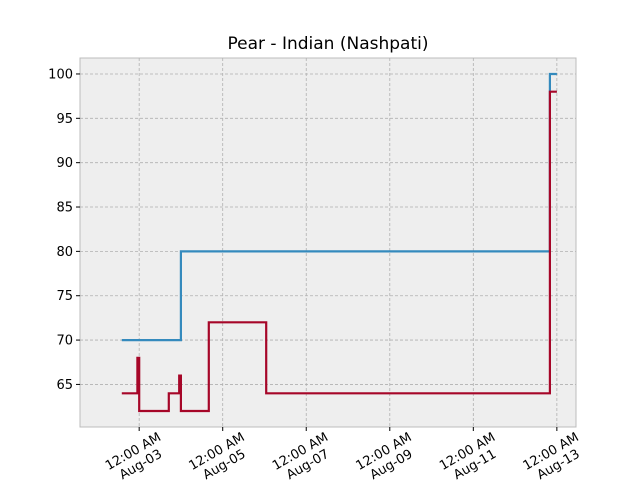 The height and width of the screenshot is (480, 640). What do you see at coordinates (64, 163) in the screenshot?
I see `y-tick-label: 90` at bounding box center [64, 163].